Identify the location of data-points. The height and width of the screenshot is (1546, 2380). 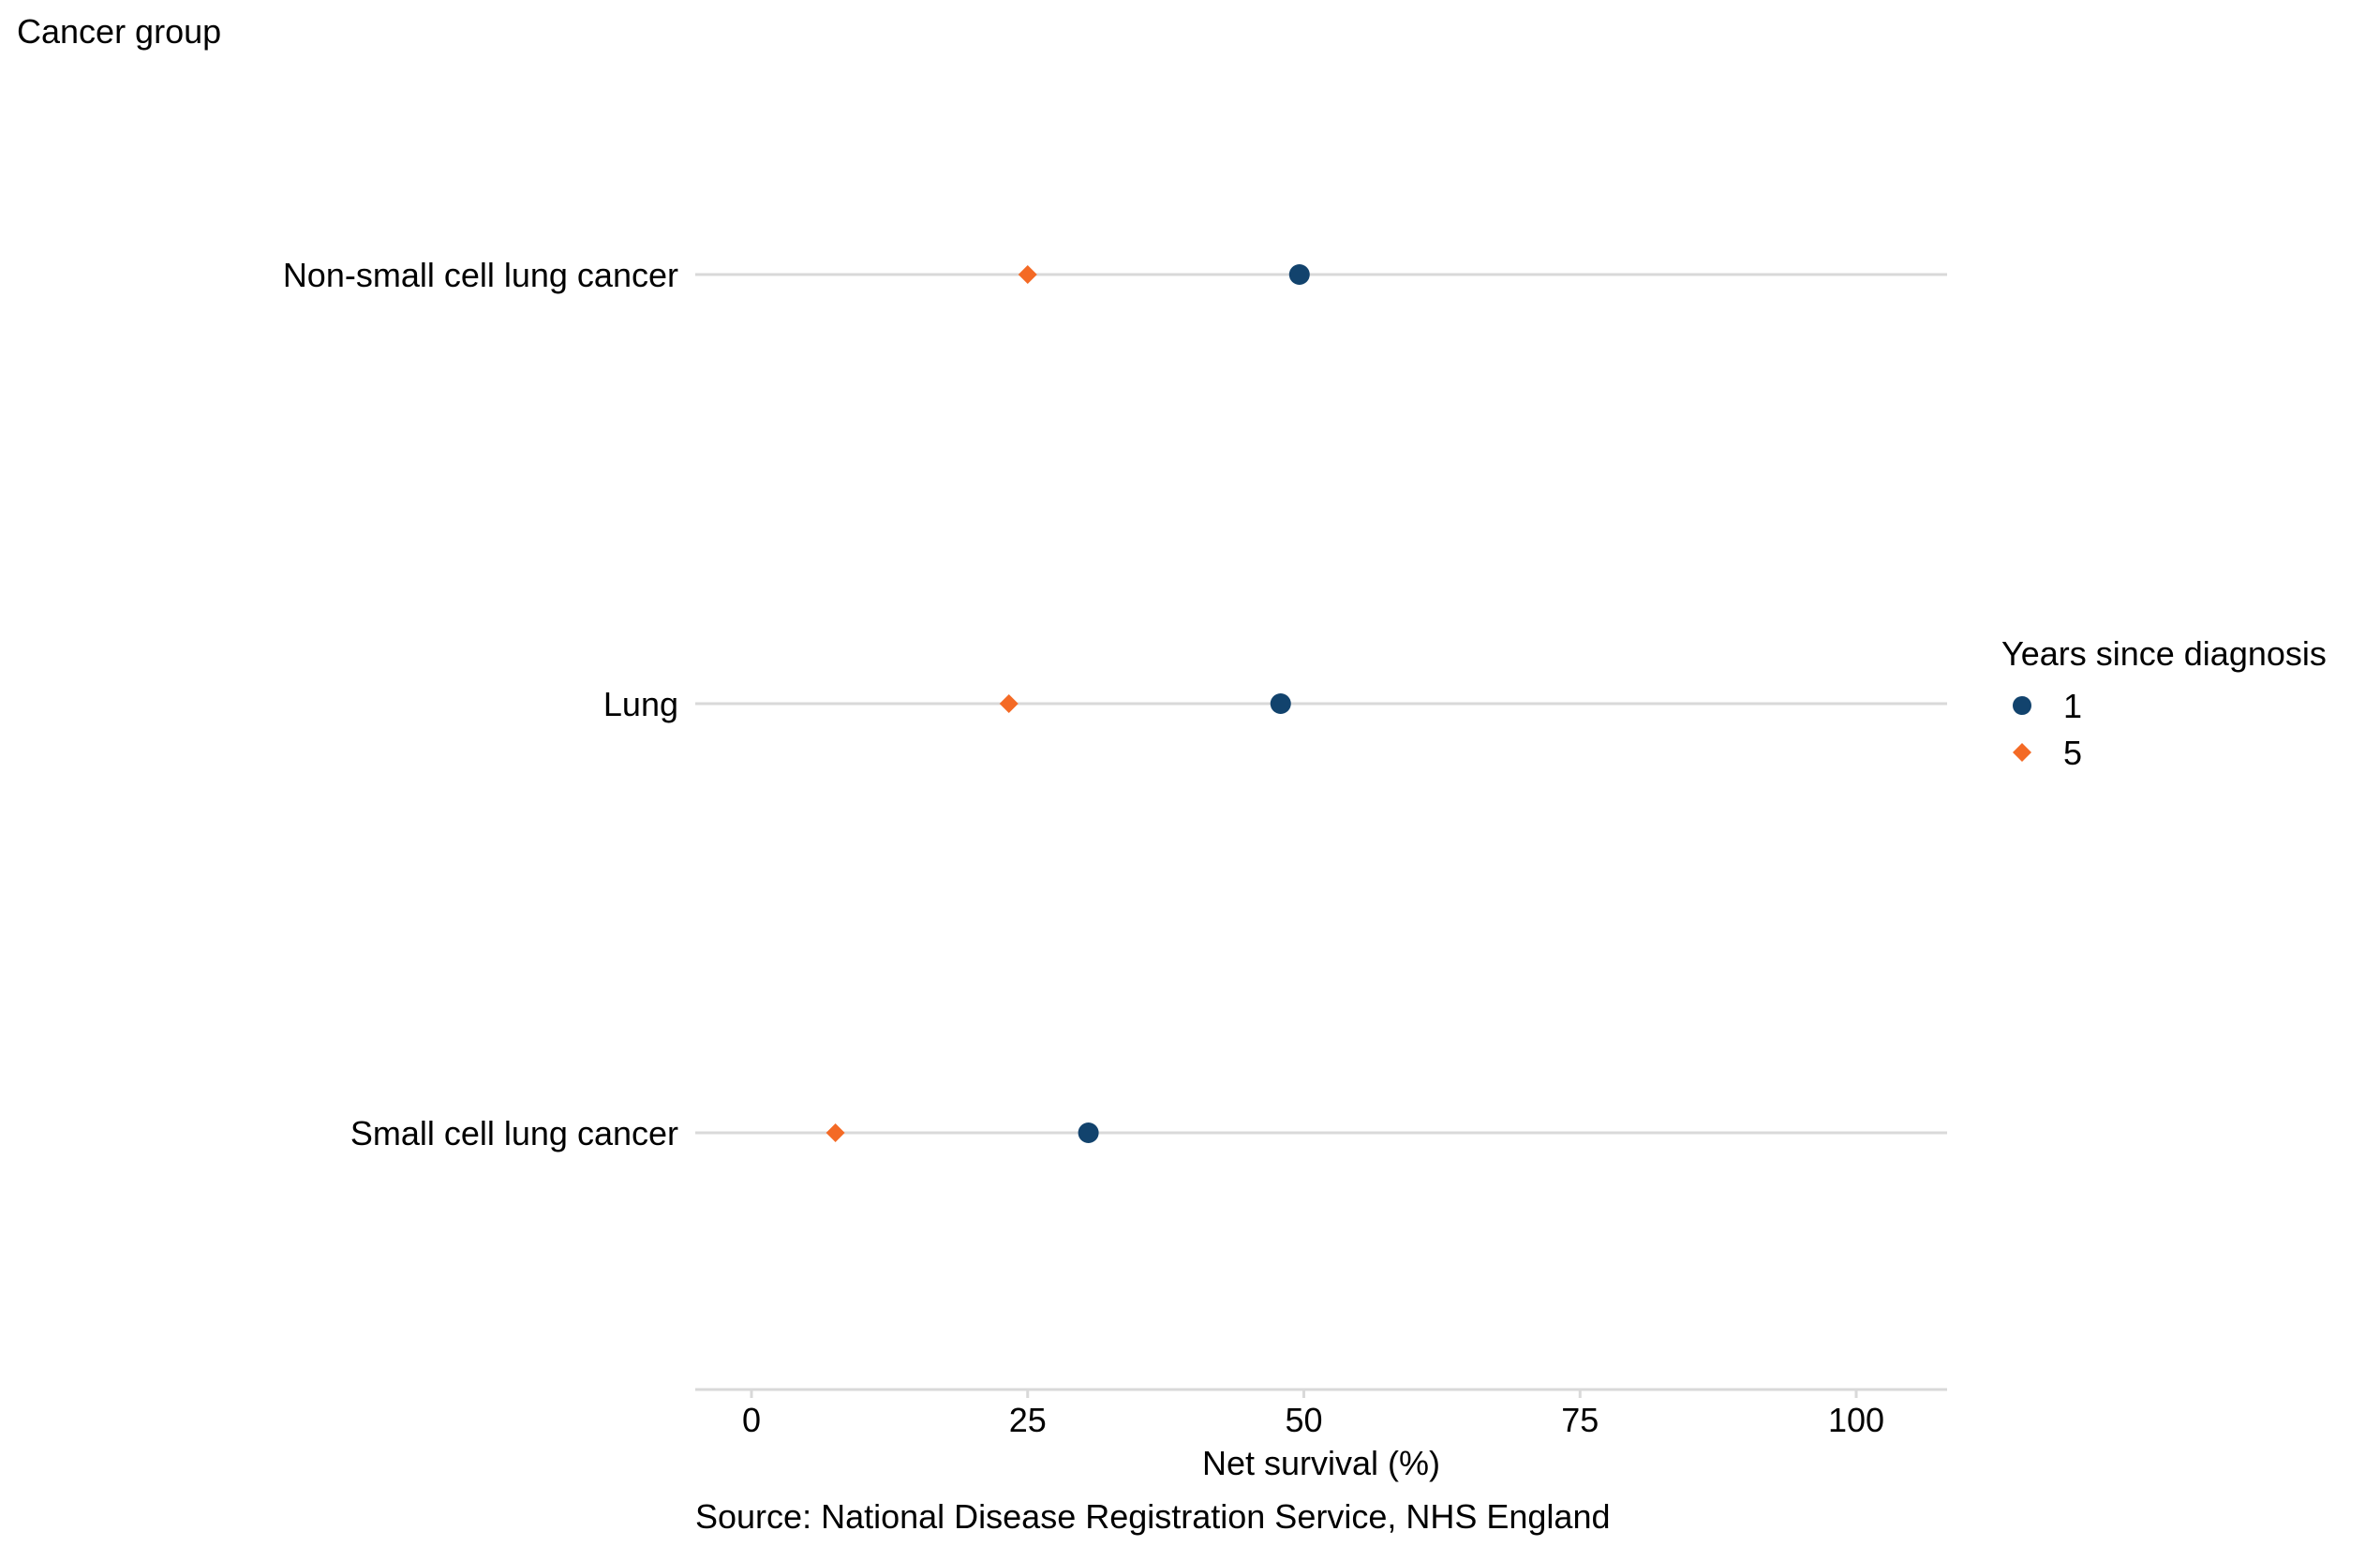
(1068, 703).